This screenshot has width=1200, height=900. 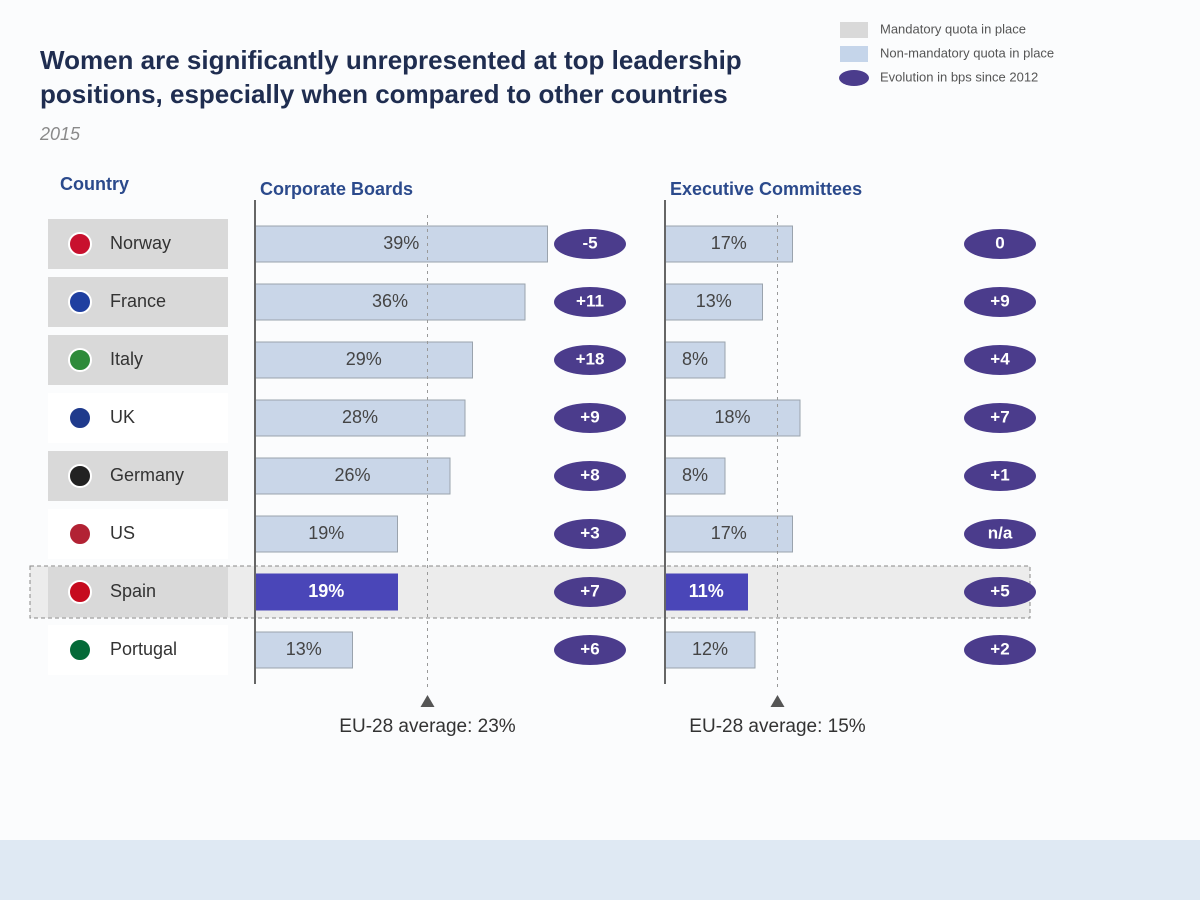 I want to click on evolution-label: n/a, so click(x=1000, y=532).